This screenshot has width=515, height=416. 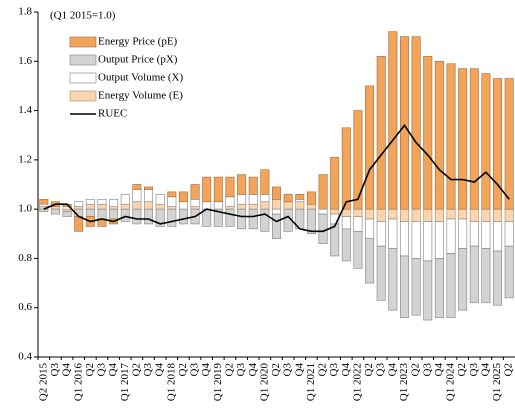 What do you see at coordinates (78, 382) in the screenshot?
I see `x-tick-label: Q1 2016` at bounding box center [78, 382].